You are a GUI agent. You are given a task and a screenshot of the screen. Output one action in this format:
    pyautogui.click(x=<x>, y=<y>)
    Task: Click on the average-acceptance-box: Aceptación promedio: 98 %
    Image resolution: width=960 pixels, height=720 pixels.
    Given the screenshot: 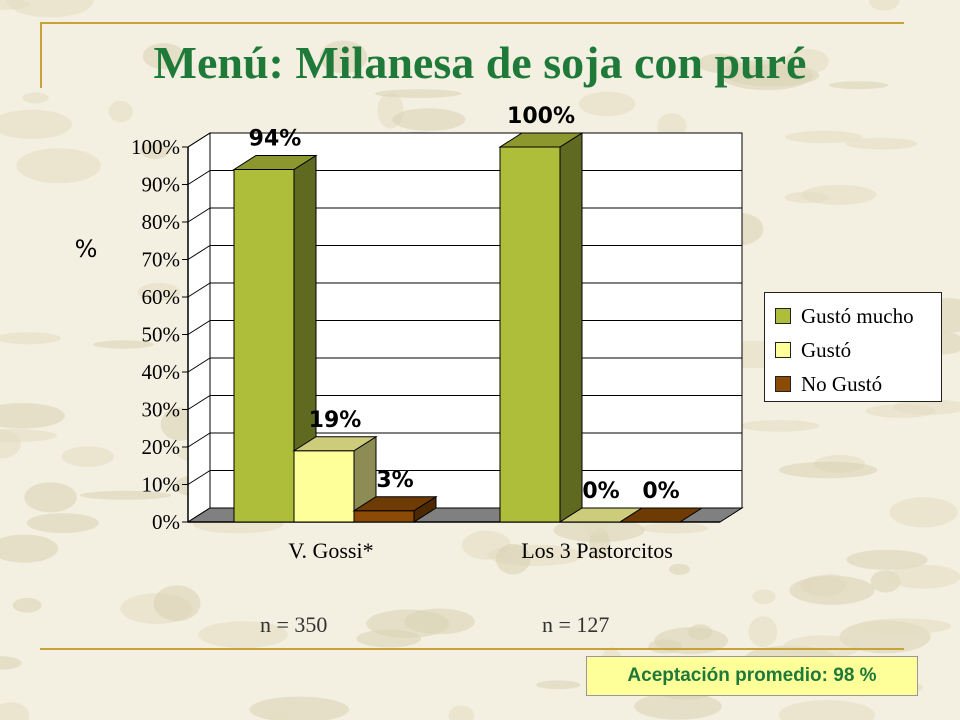 What is the action you would take?
    pyautogui.click(x=752, y=676)
    